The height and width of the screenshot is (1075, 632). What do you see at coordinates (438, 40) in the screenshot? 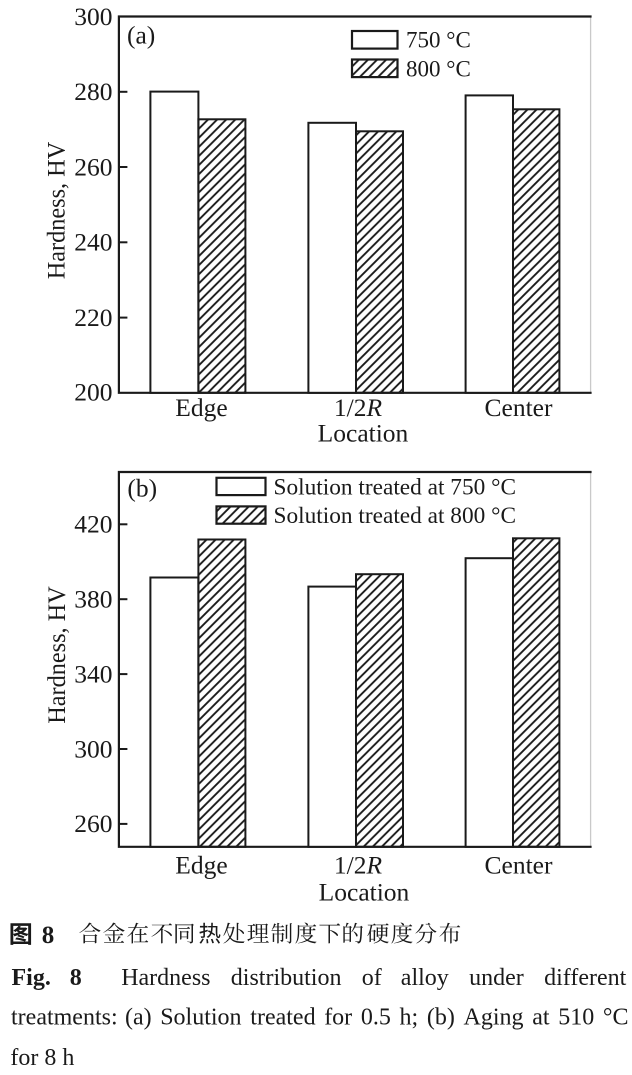
I see `svg-text: 750 °C` at bounding box center [438, 40].